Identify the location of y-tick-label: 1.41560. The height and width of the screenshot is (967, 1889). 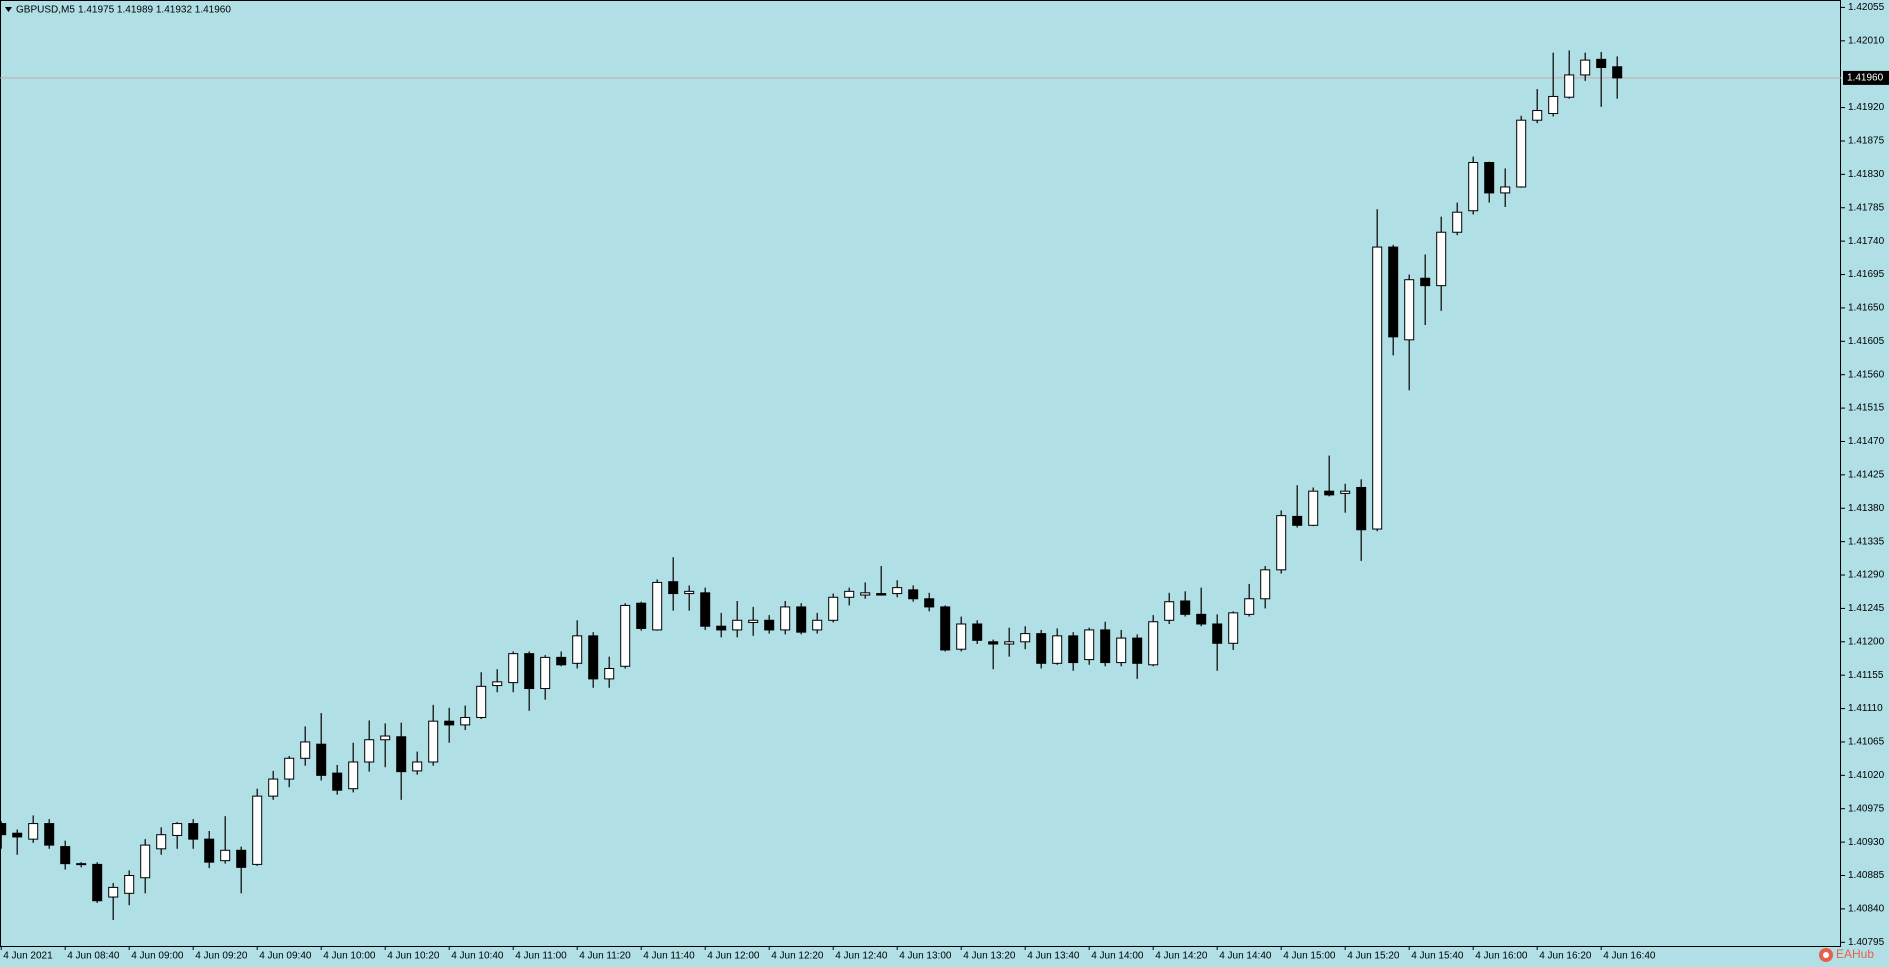
(1866, 374).